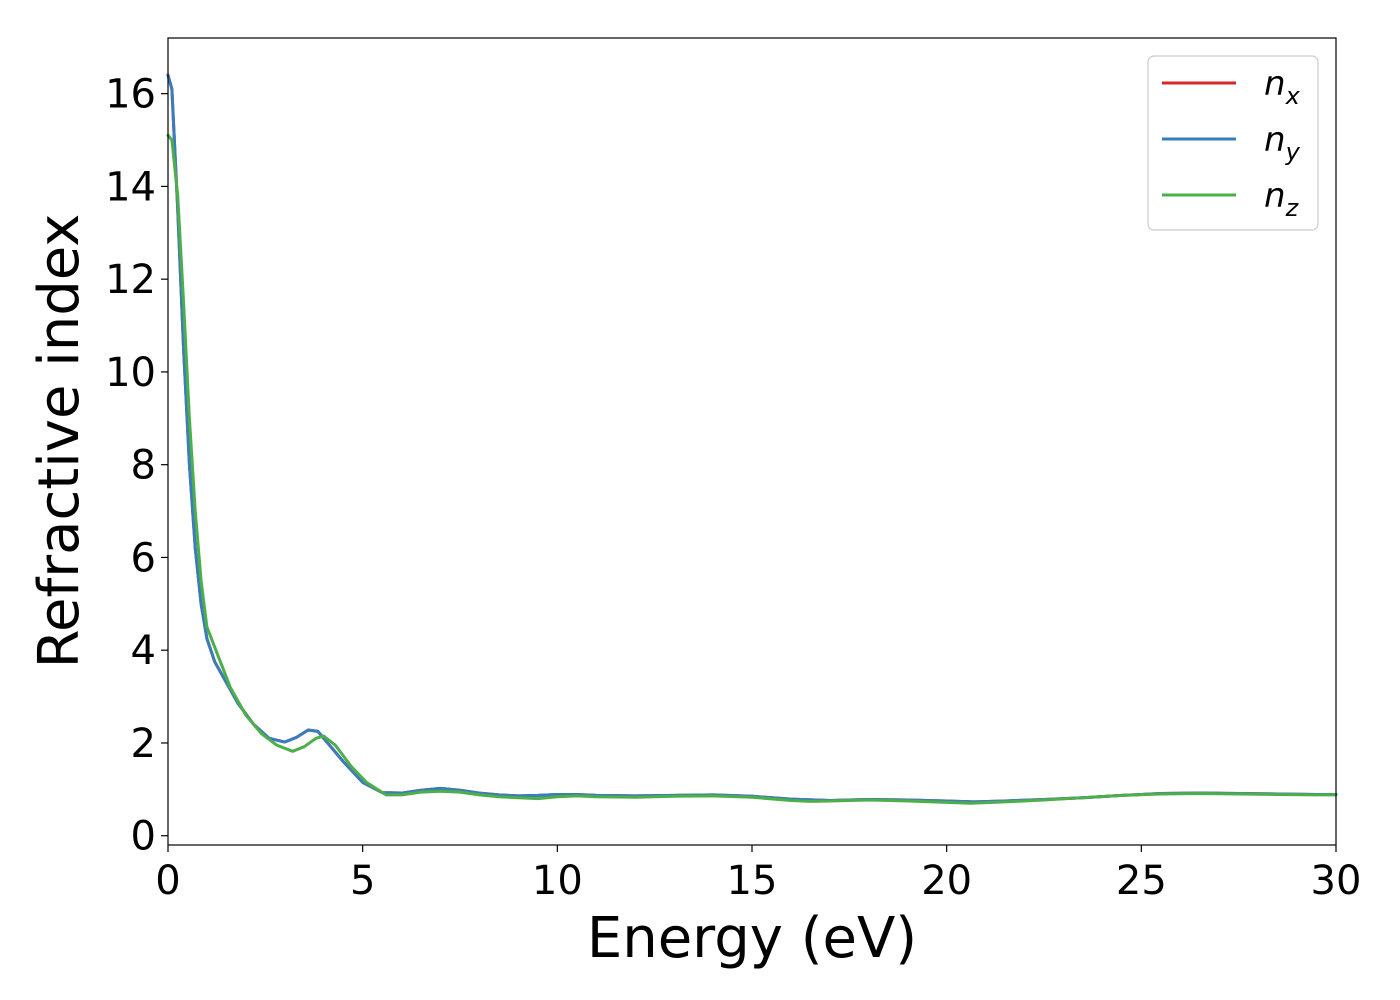 The width and height of the screenshot is (1400, 1000). Describe the element at coordinates (752, 938) in the screenshot. I see `x-axis-label: Energy (eV)` at that location.